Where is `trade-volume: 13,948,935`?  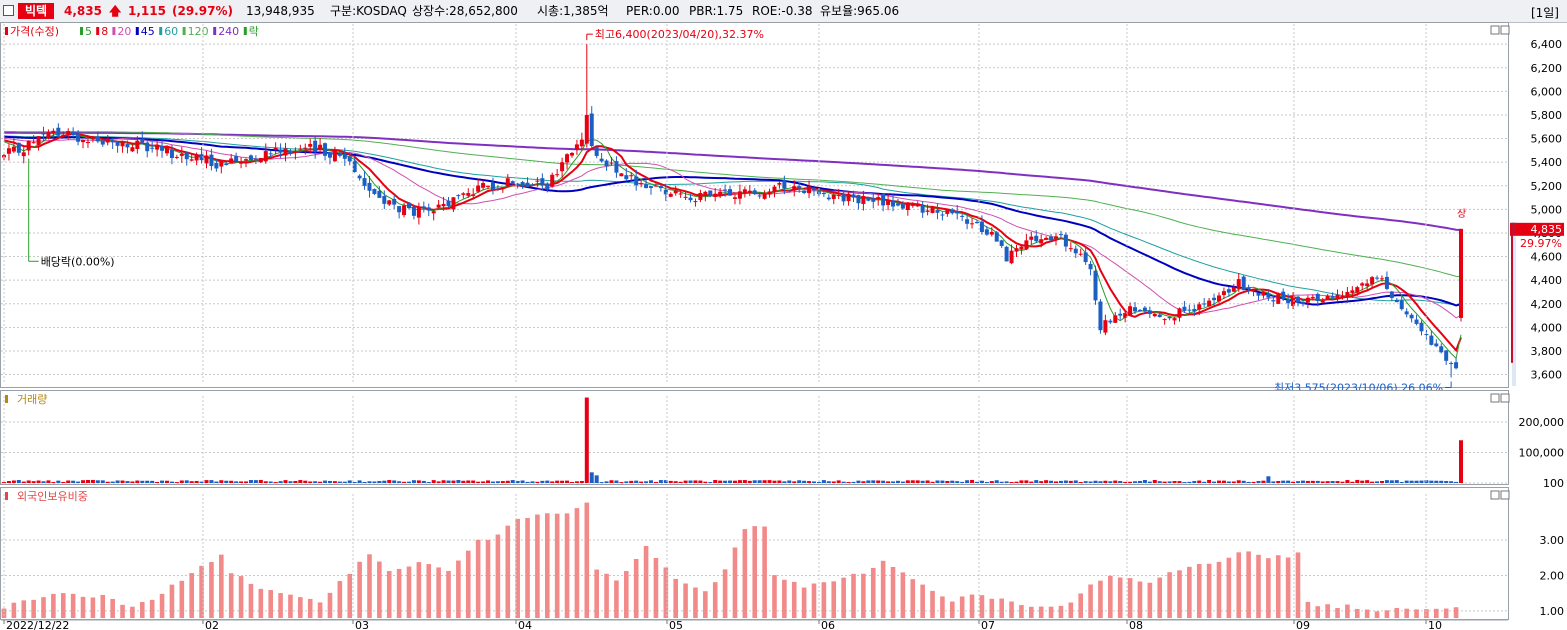
trade-volume: 13,948,935 is located at coordinates (280, 11).